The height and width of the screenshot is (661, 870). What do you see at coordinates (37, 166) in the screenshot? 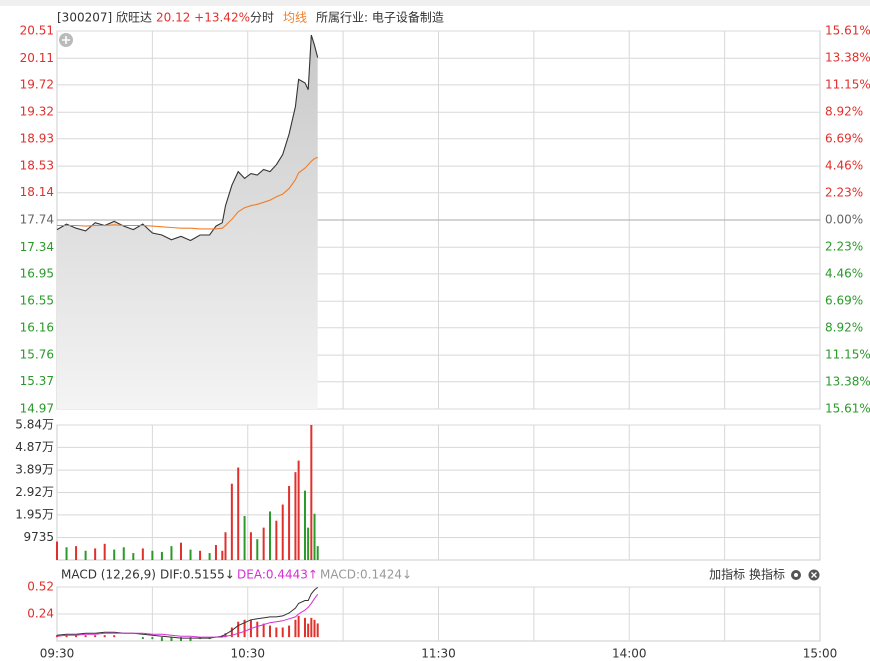
I see `y-tick-label: 18.53` at bounding box center [37, 166].